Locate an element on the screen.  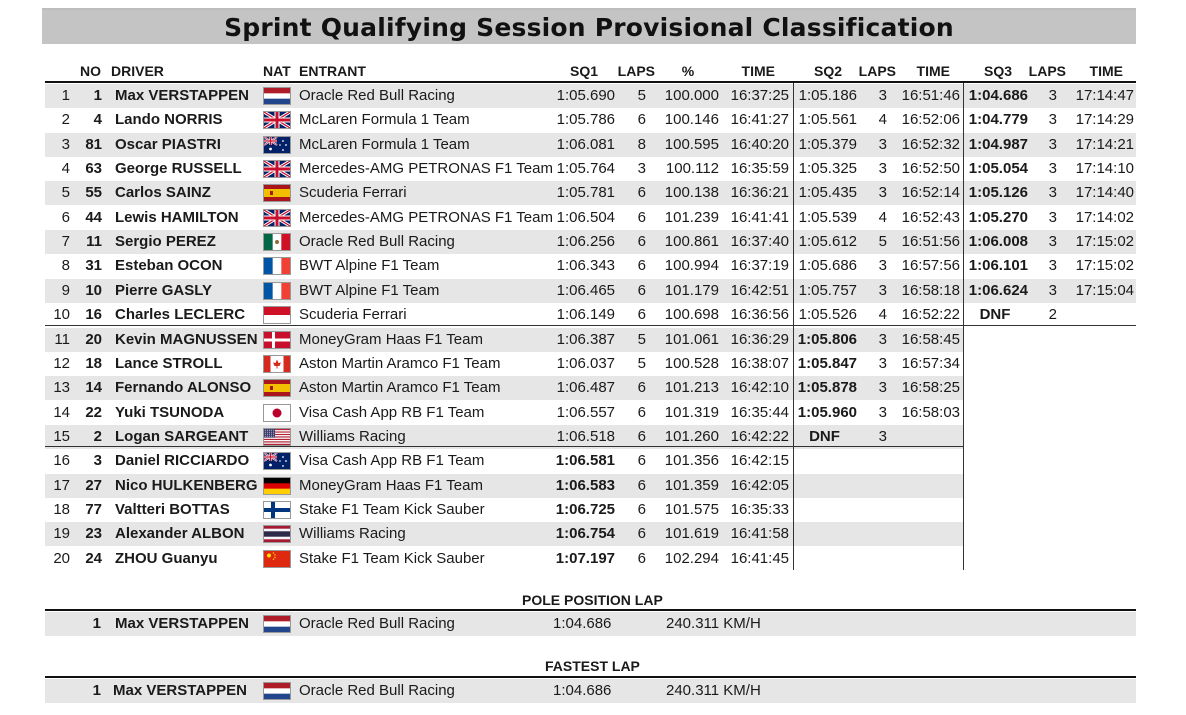
header-nat: NAT is located at coordinates (277, 71).